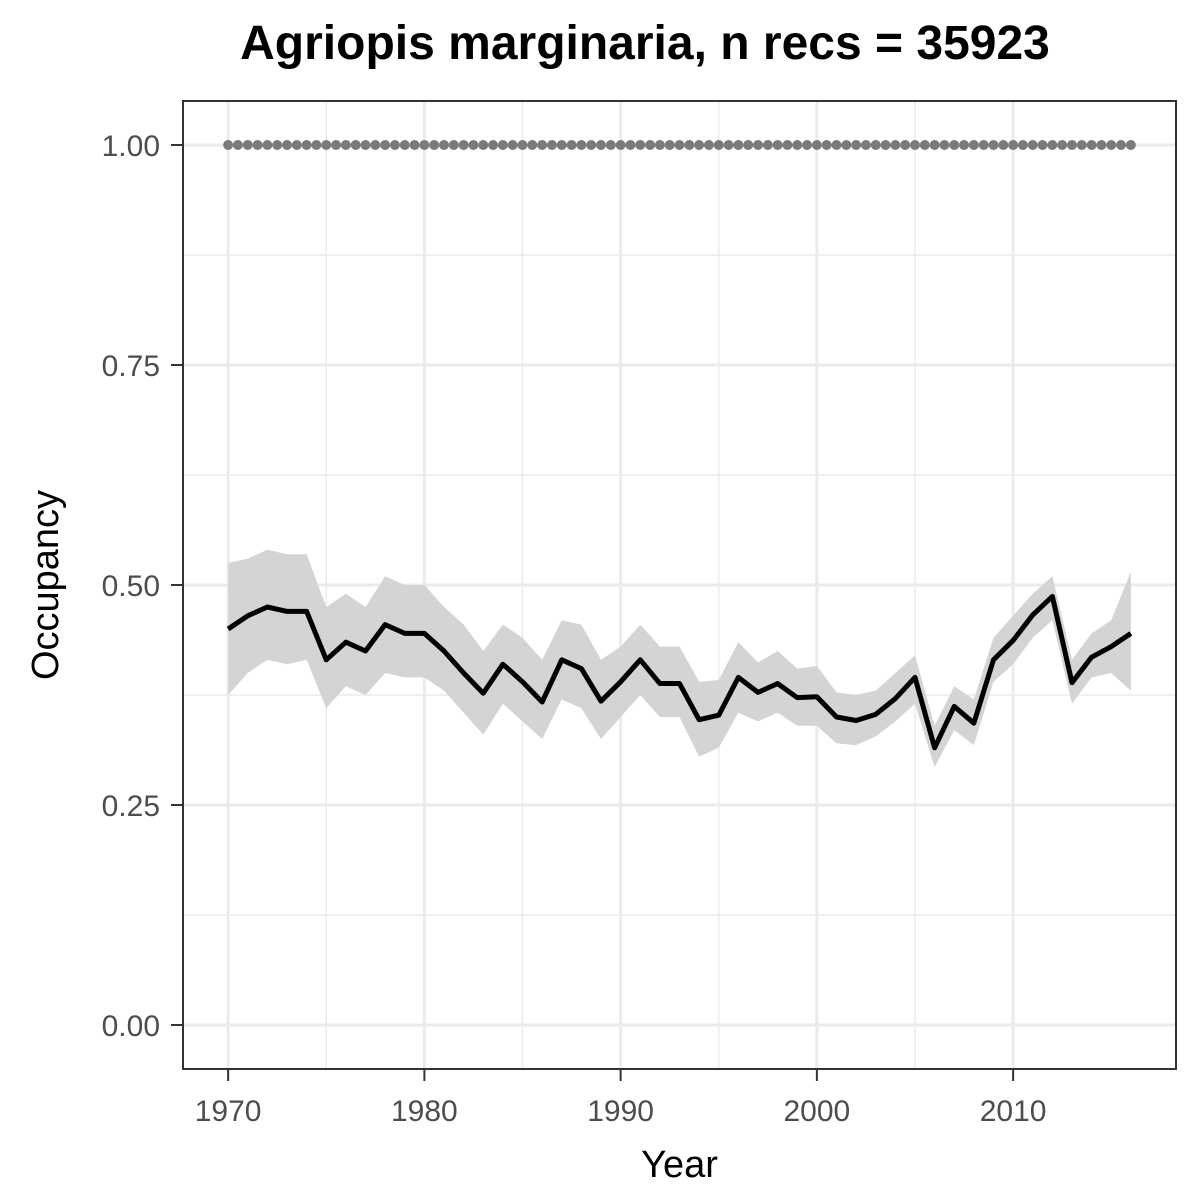 The width and height of the screenshot is (1200, 1200). Describe the element at coordinates (424, 1111) in the screenshot. I see `x-tick-label: 1980` at that location.